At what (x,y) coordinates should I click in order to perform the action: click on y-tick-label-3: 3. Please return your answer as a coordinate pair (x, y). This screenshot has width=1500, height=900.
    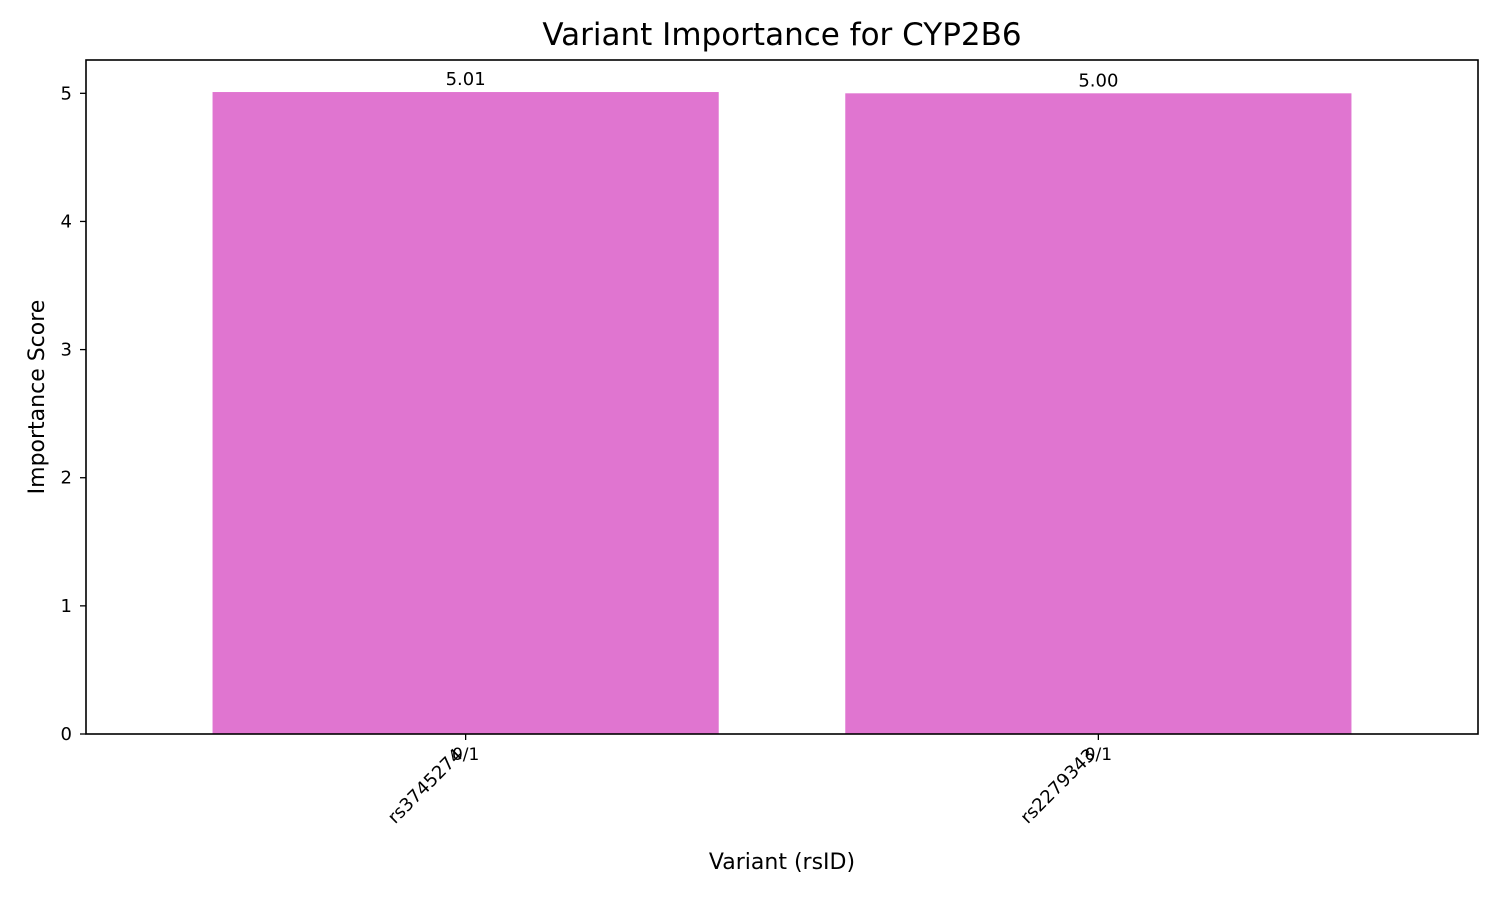
    Looking at the image, I should click on (66, 350).